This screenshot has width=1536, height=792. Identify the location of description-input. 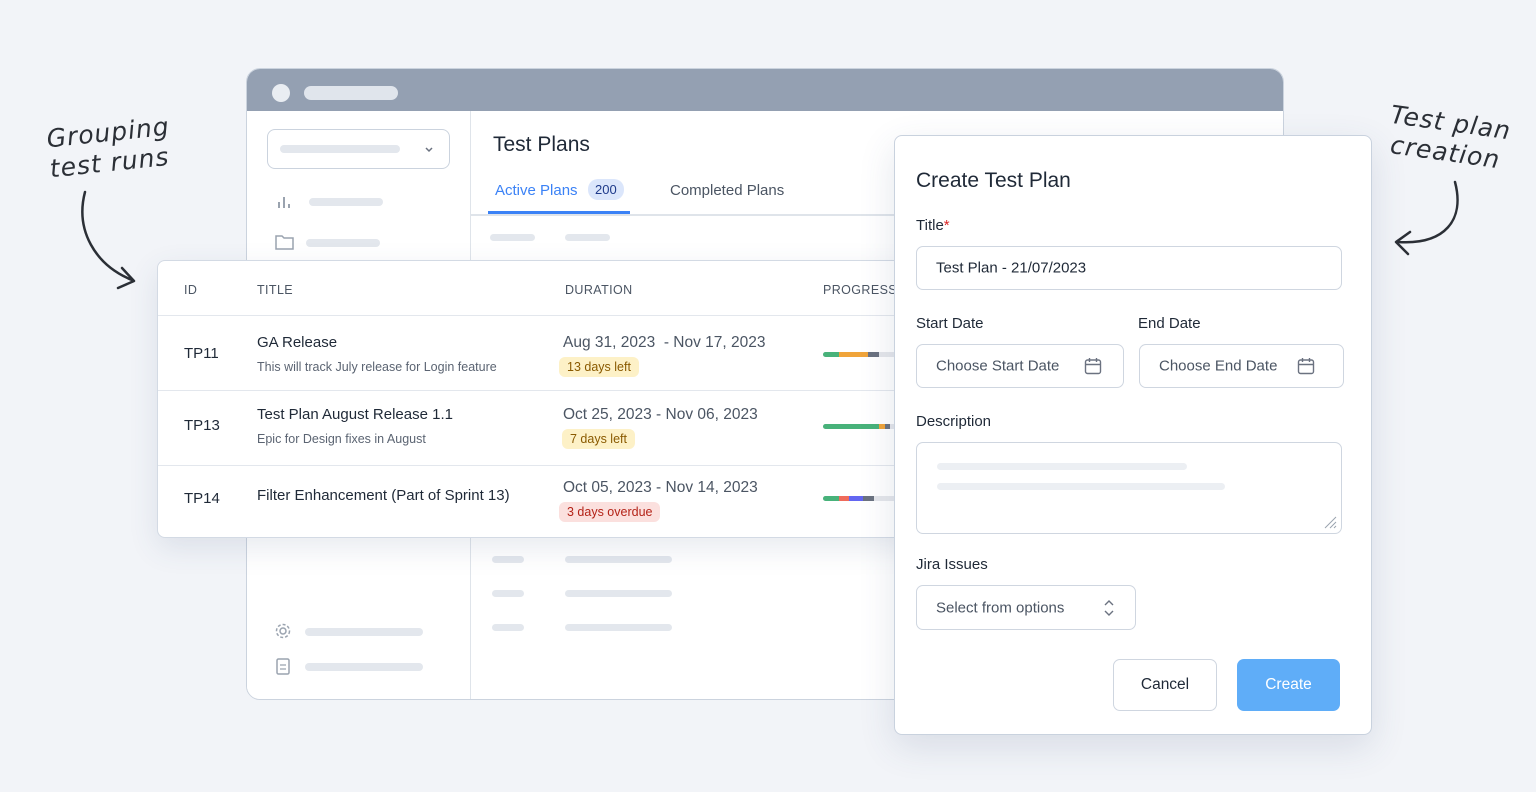
(1129, 488).